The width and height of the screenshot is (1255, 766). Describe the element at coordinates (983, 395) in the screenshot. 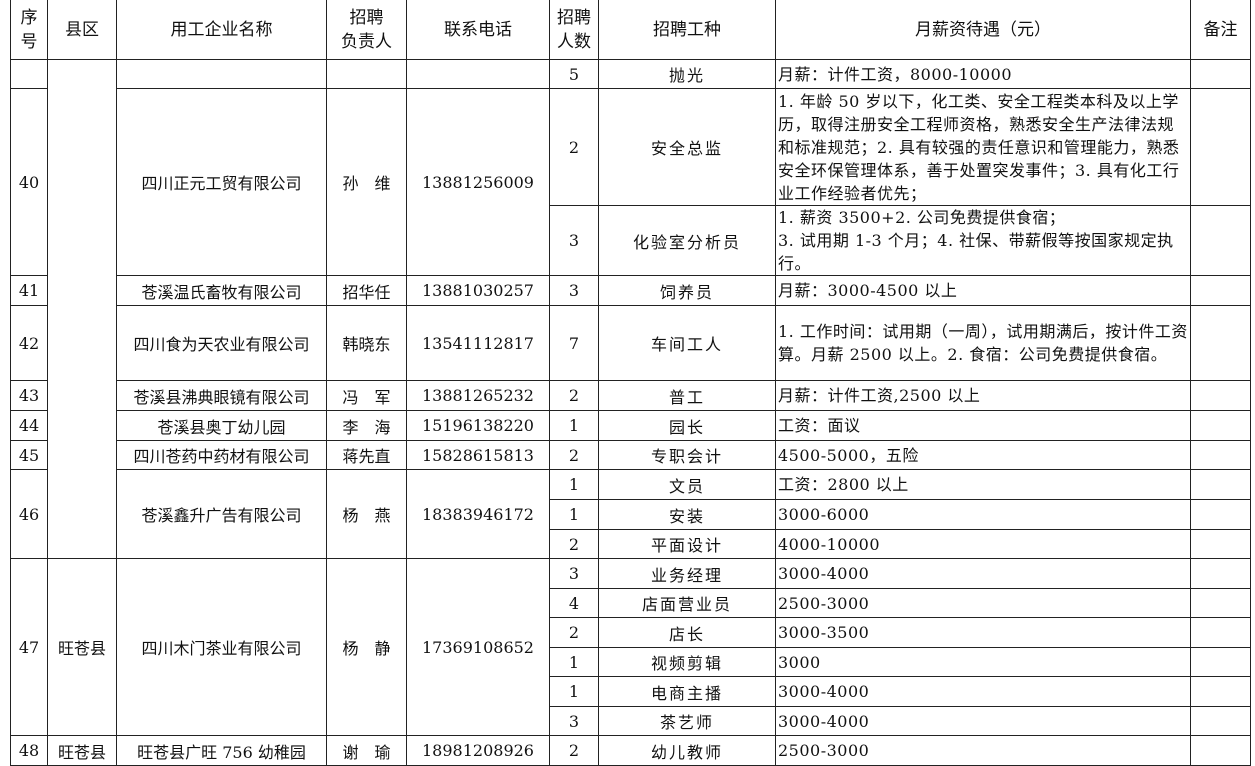

I see `salary-cell: 月薪：计件工资,2500 以上` at that location.